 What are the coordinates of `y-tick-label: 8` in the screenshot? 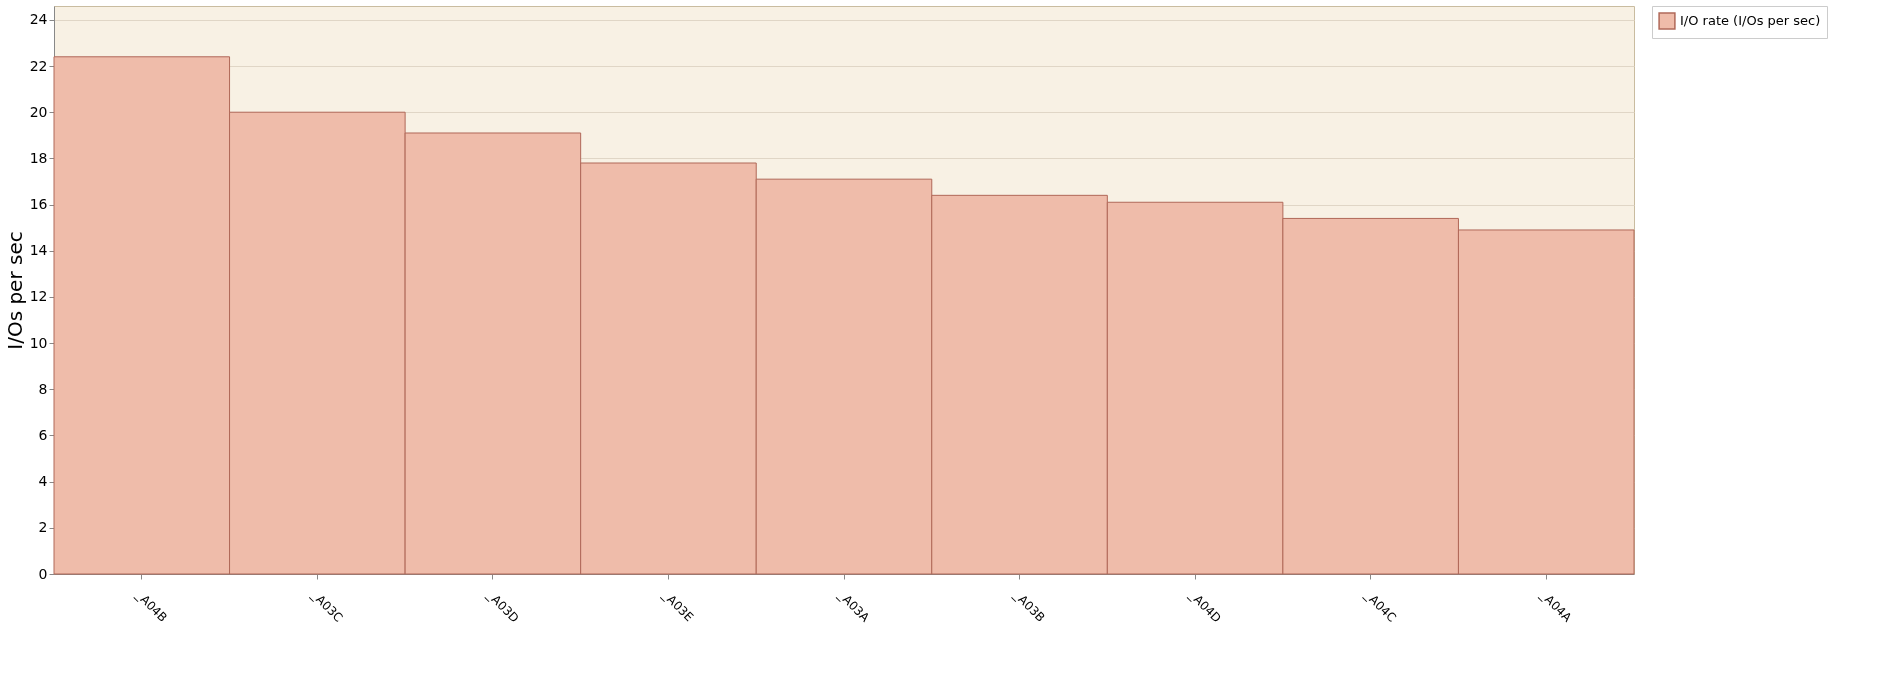 It's located at (43, 388).